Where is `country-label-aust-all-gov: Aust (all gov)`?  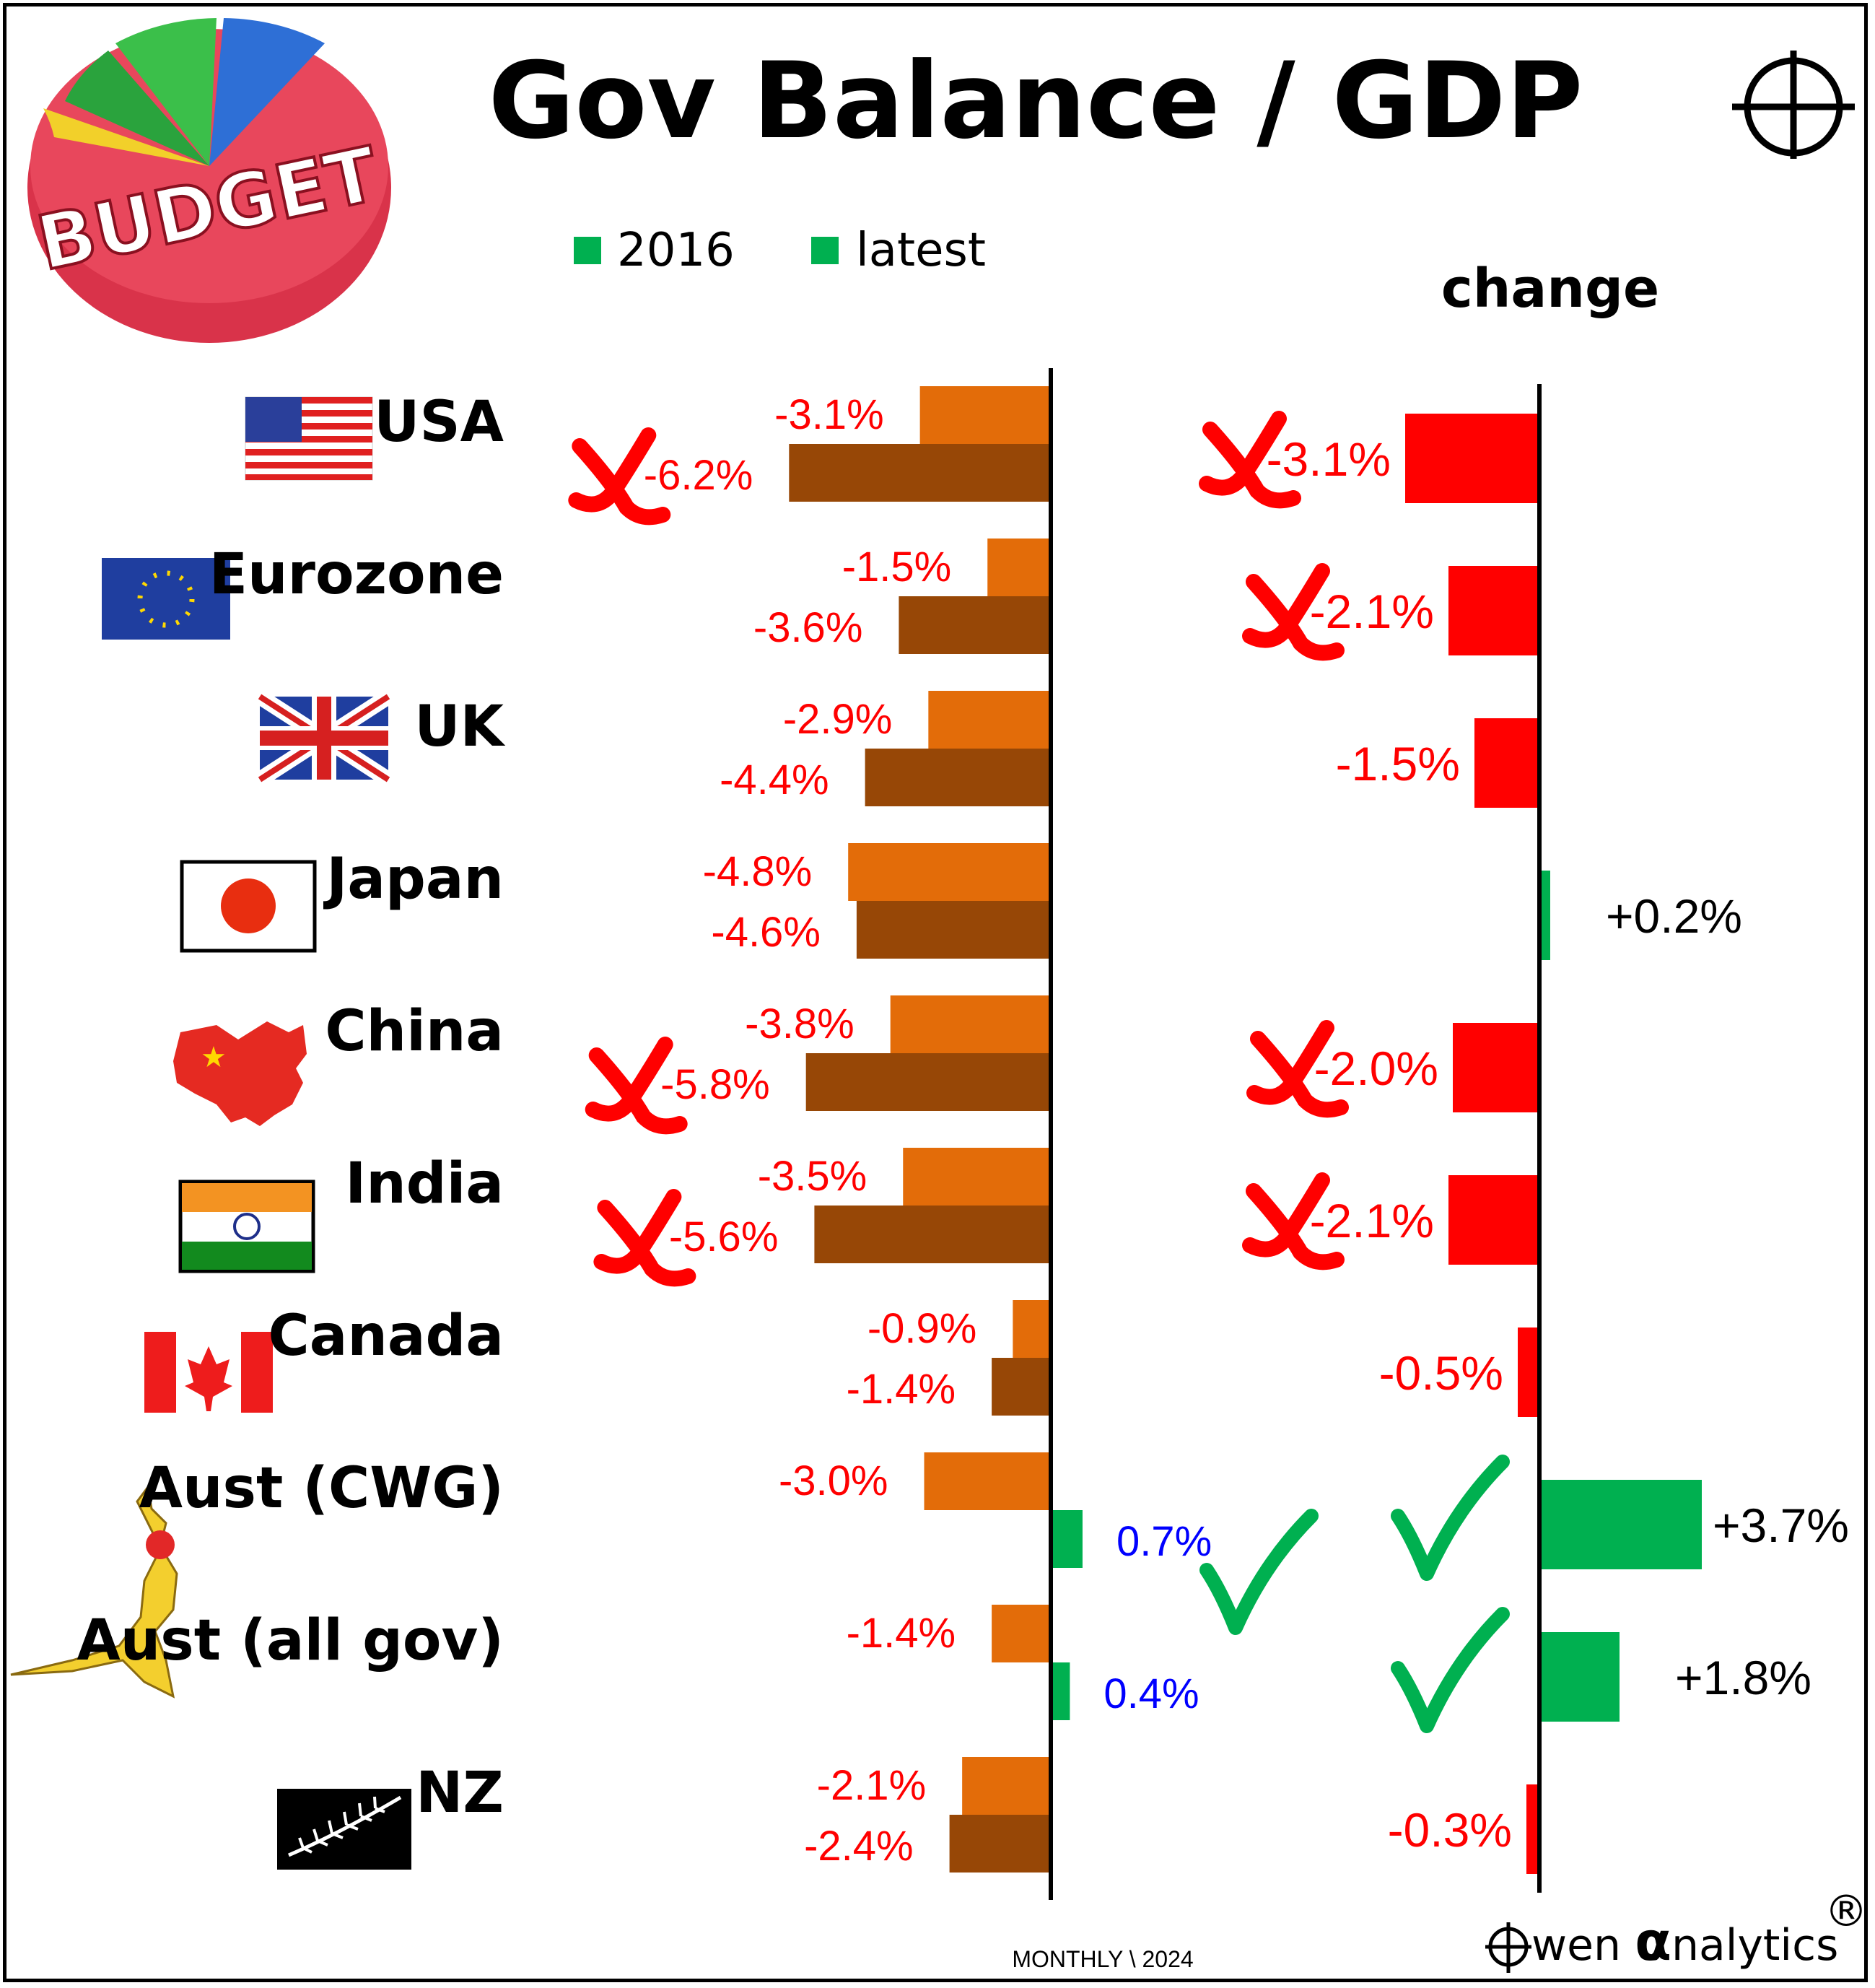
country-label-aust-all-gov: Aust (all gov) is located at coordinates (290, 1640).